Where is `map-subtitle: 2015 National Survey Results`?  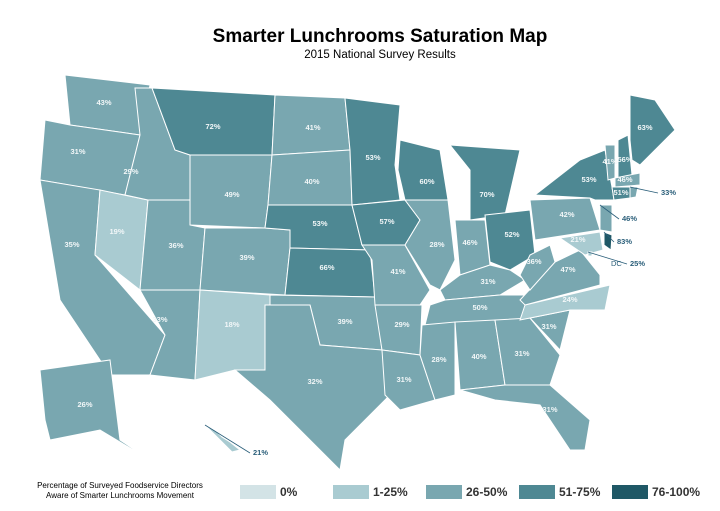
map-subtitle: 2015 National Survey Results is located at coordinates (380, 55).